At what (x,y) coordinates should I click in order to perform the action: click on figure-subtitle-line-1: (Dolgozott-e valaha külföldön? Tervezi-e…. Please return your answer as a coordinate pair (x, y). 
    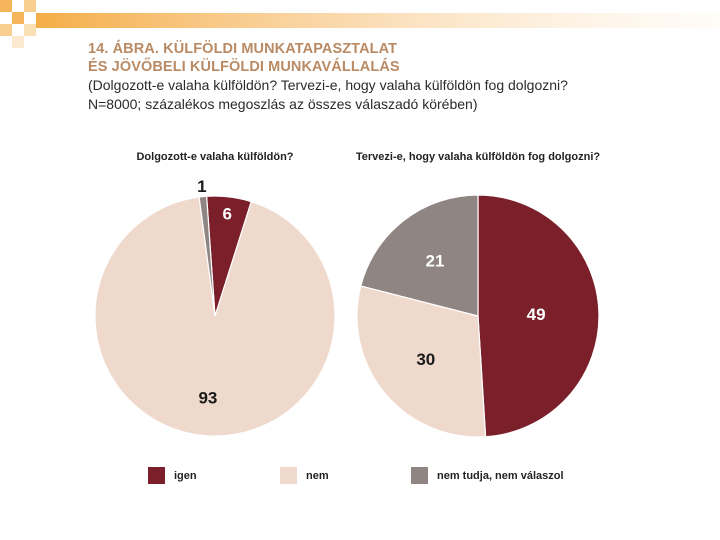
    Looking at the image, I should click on (328, 85).